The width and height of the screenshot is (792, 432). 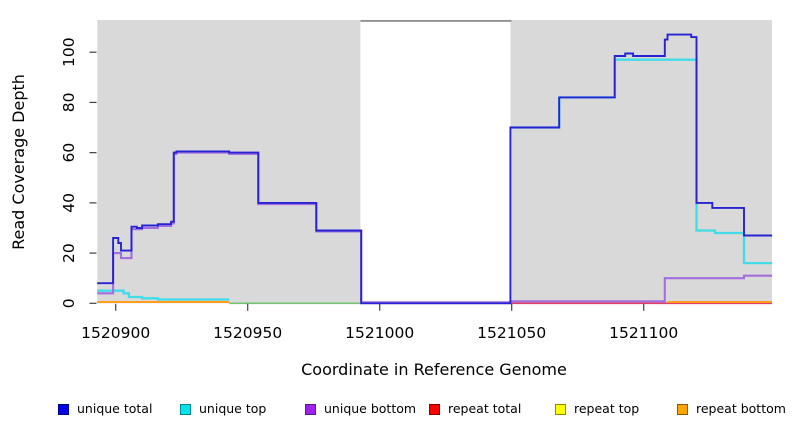 What do you see at coordinates (115, 333) in the screenshot?
I see `x-tick-label: 1520900` at bounding box center [115, 333].